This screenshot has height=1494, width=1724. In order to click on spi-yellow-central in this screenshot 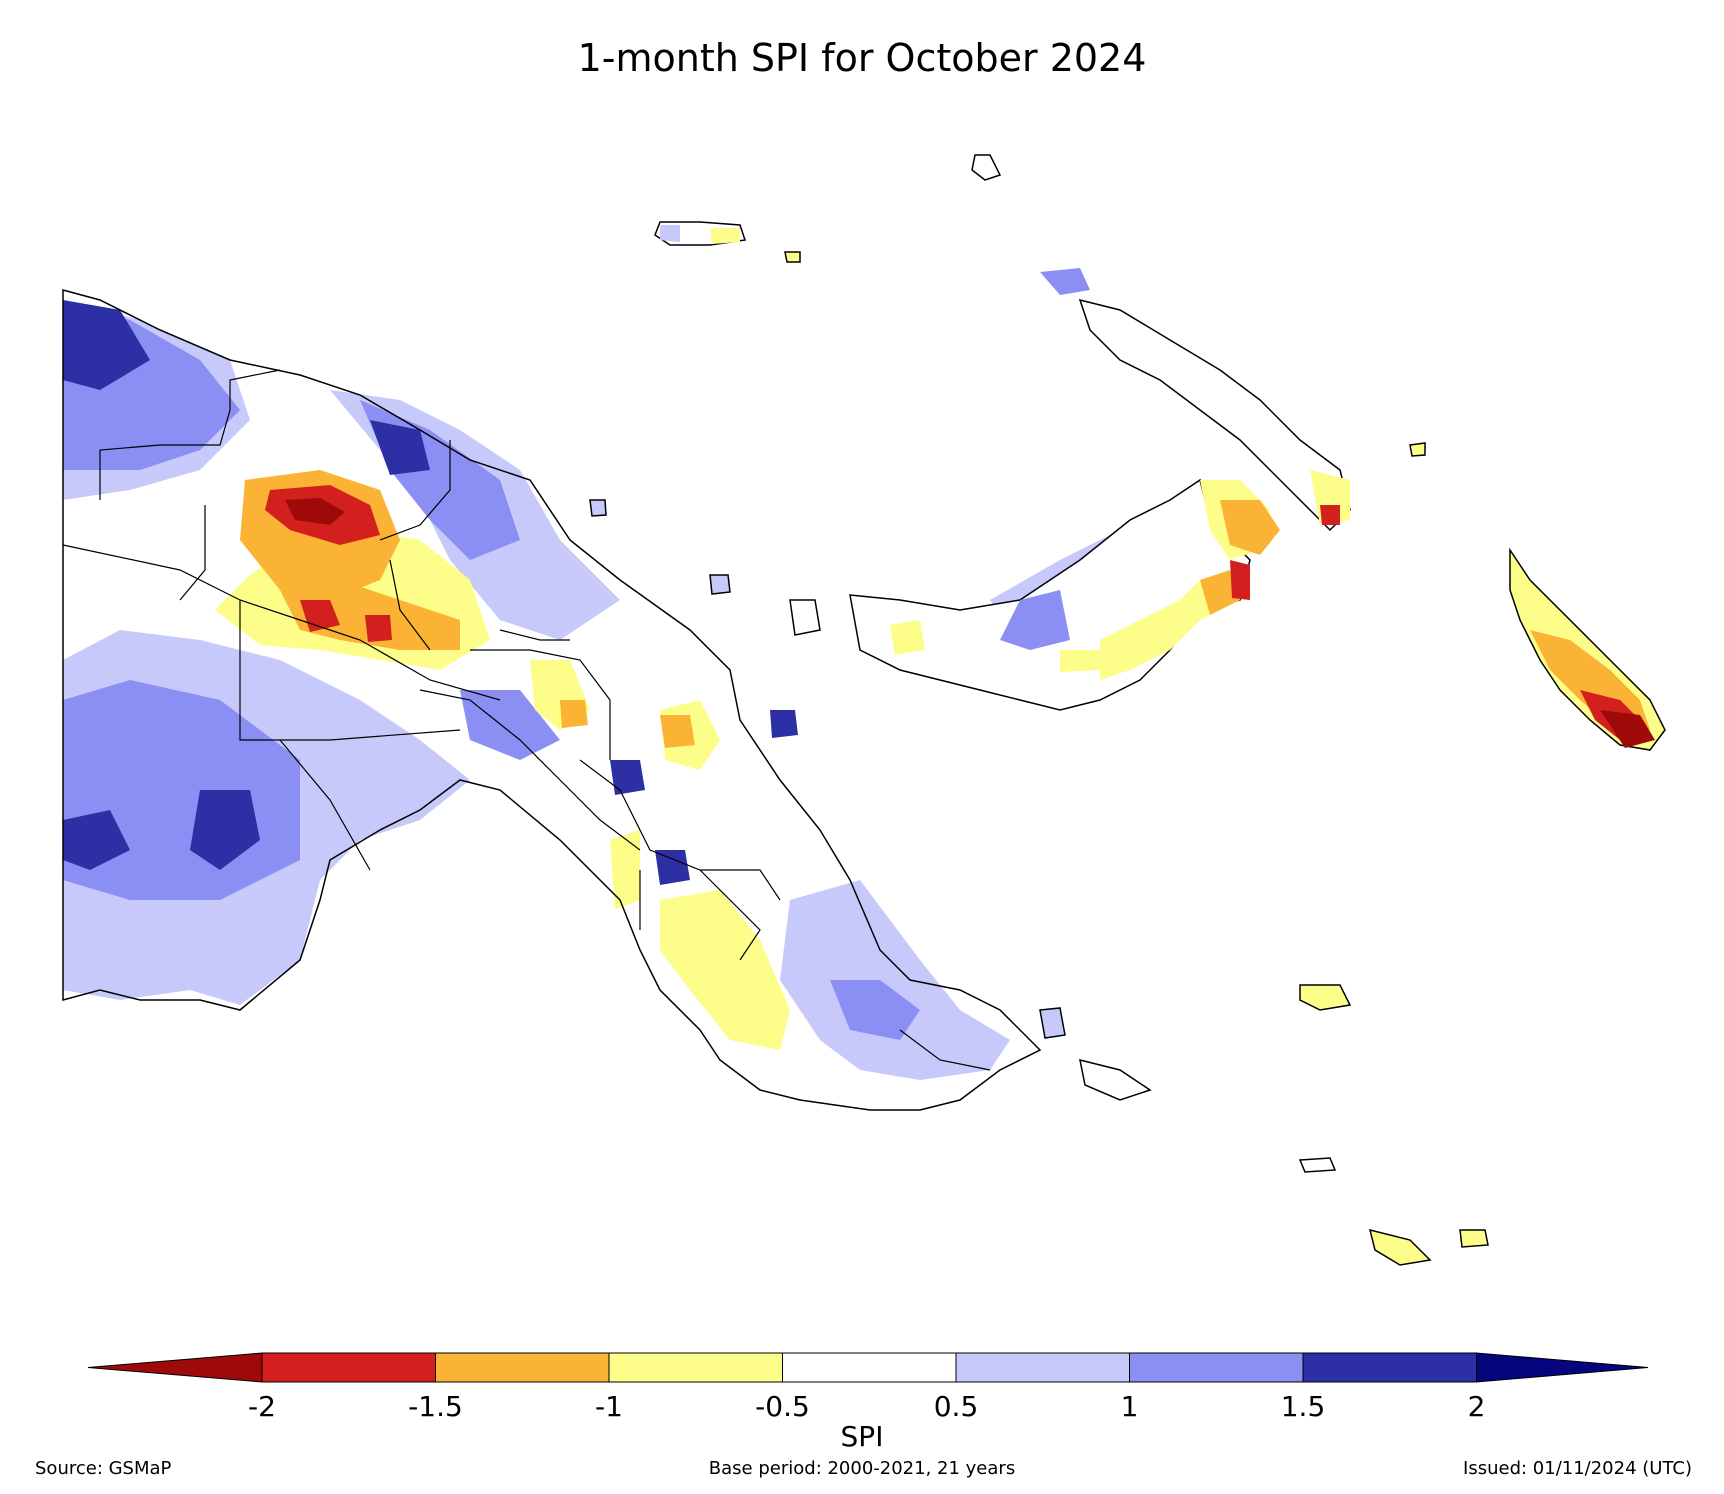, I will do `click(725, 970)`.